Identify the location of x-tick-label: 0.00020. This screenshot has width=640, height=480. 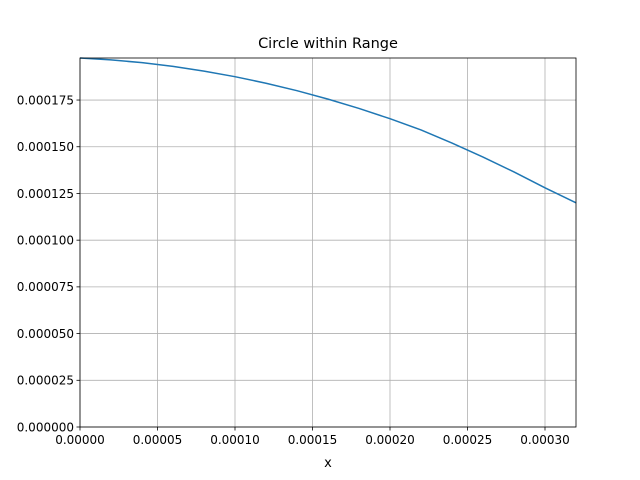
(390, 440).